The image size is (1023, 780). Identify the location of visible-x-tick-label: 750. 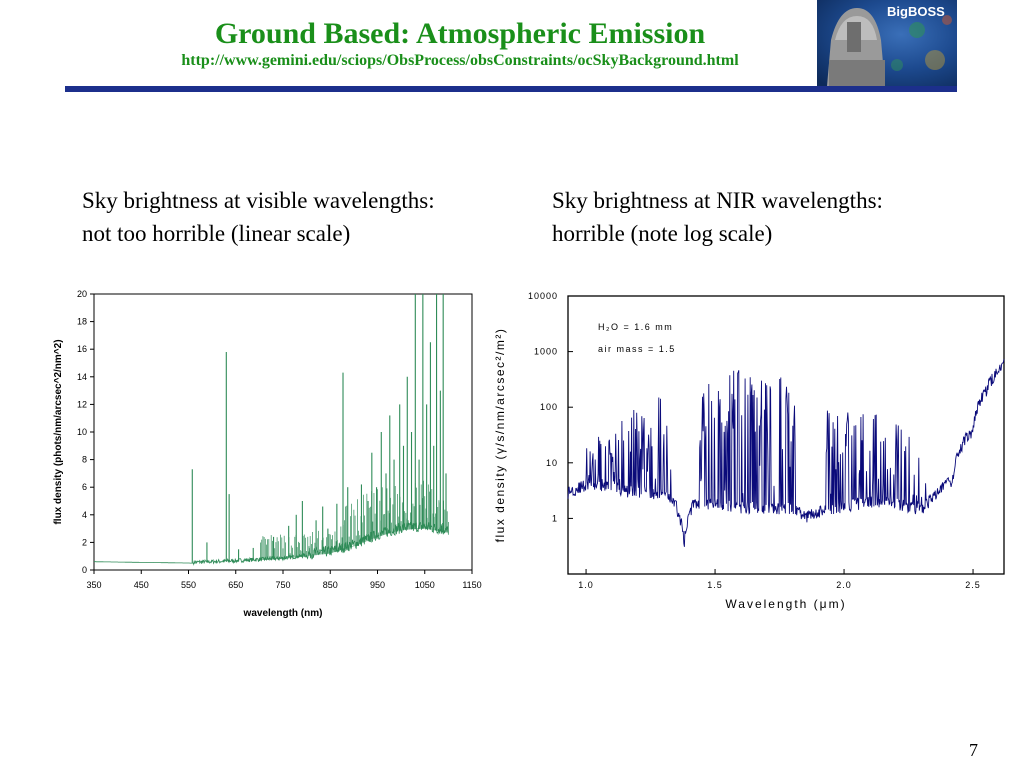
(282, 585).